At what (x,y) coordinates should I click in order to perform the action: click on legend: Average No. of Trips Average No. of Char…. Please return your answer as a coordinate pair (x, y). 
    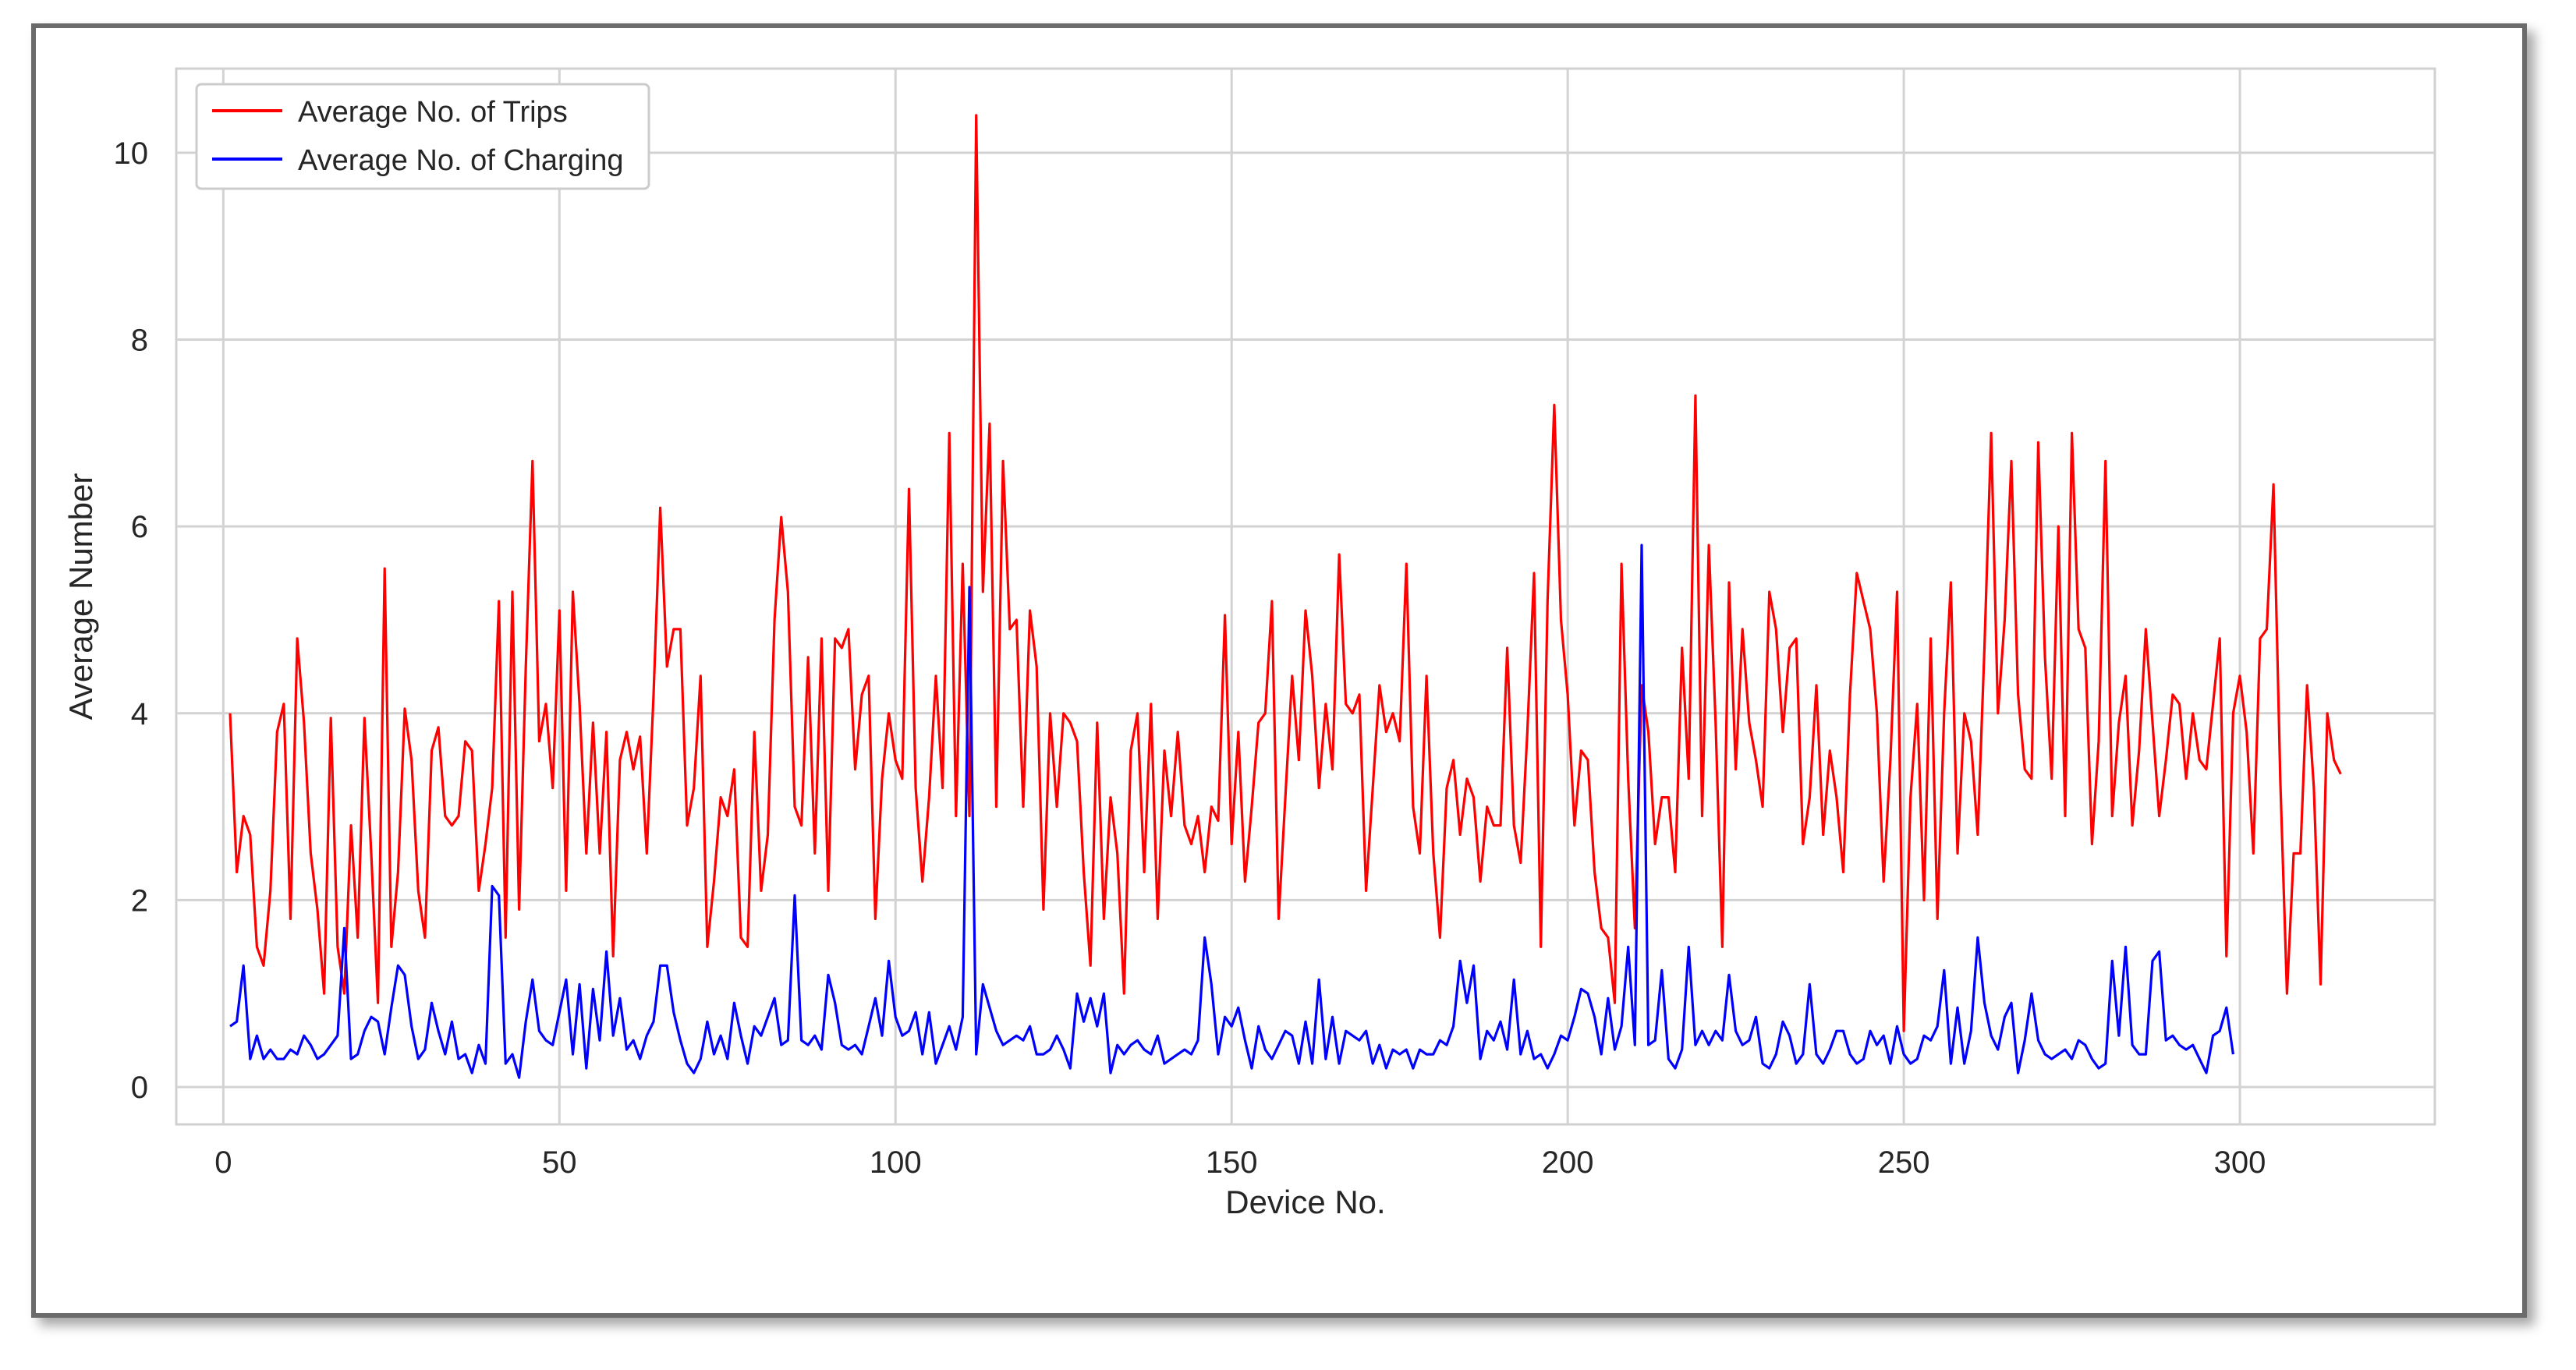
    Looking at the image, I should click on (422, 136).